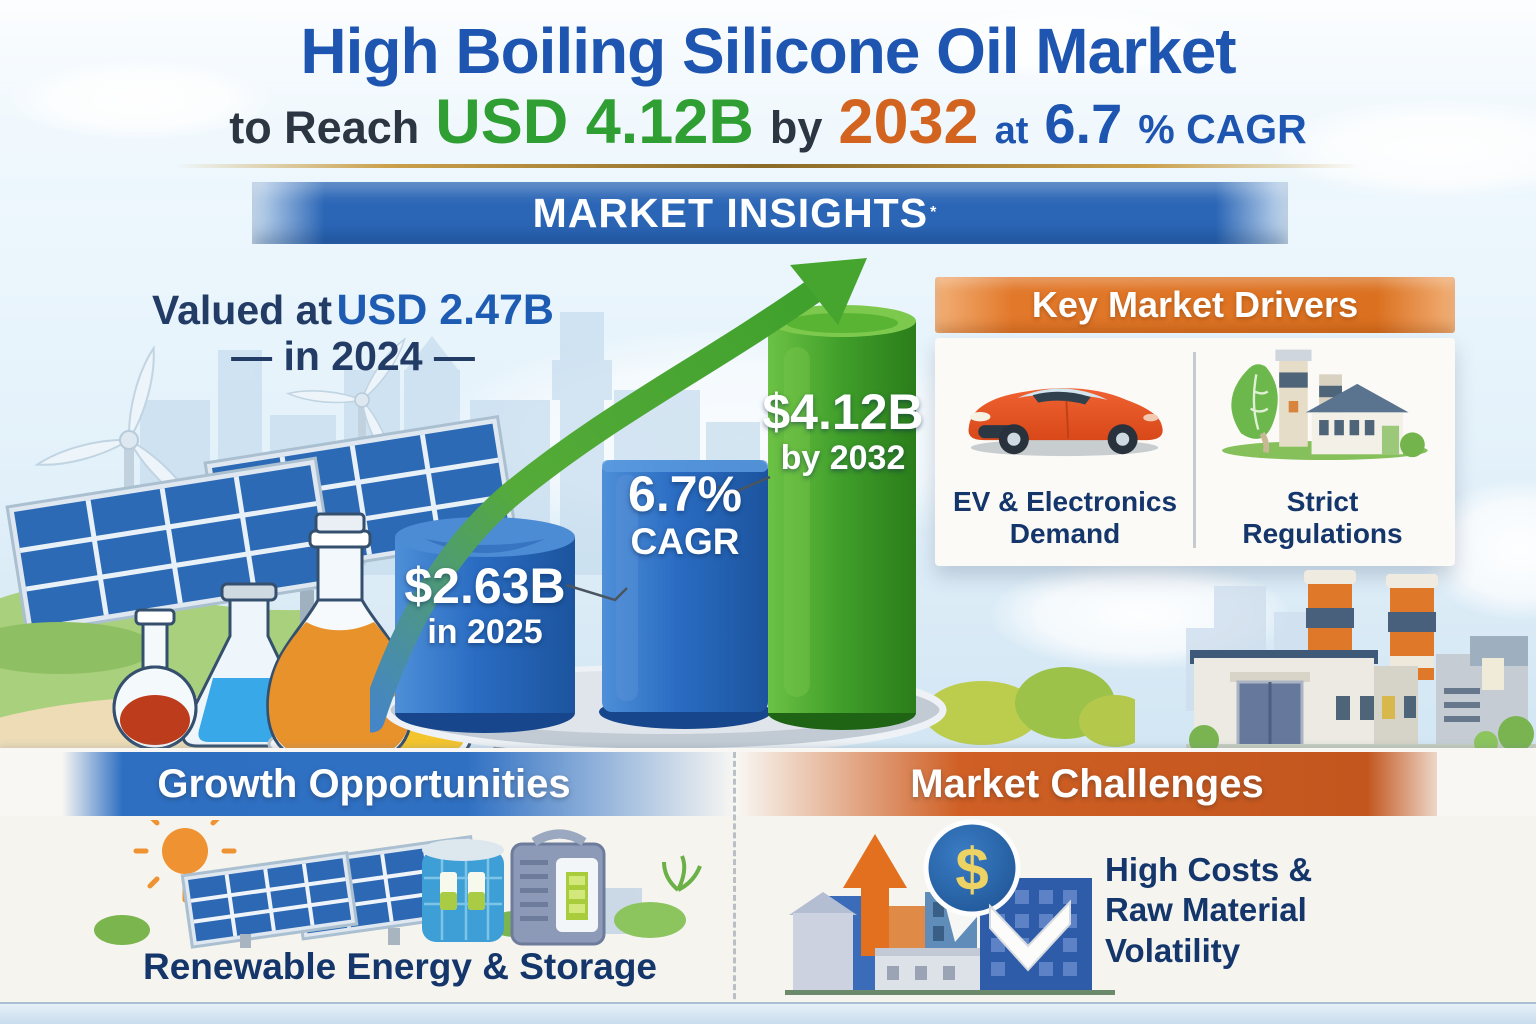 The width and height of the screenshot is (1536, 1024). Describe the element at coordinates (1325, 404) in the screenshot. I see `factory-leaf-icon` at that location.